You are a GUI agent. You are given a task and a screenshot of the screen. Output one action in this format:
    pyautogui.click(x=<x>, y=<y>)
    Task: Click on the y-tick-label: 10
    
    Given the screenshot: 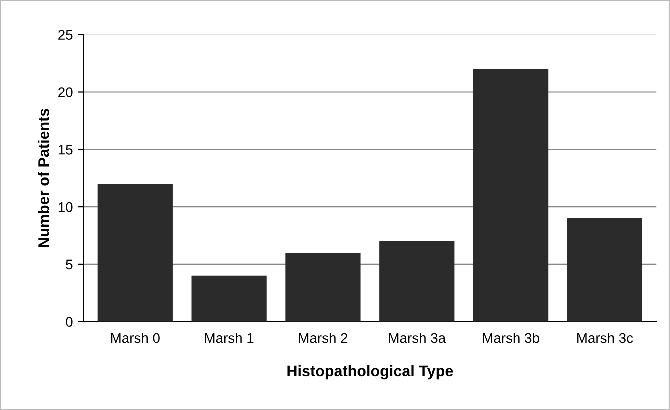 What is the action you would take?
    pyautogui.click(x=65, y=207)
    